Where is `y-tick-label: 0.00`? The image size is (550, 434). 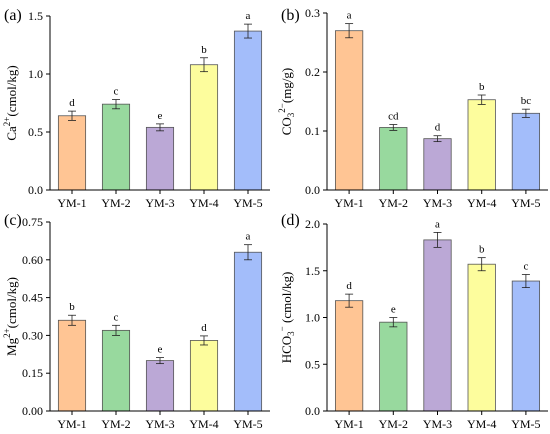
y-tick-label: 0.00 is located at coordinates (32, 411).